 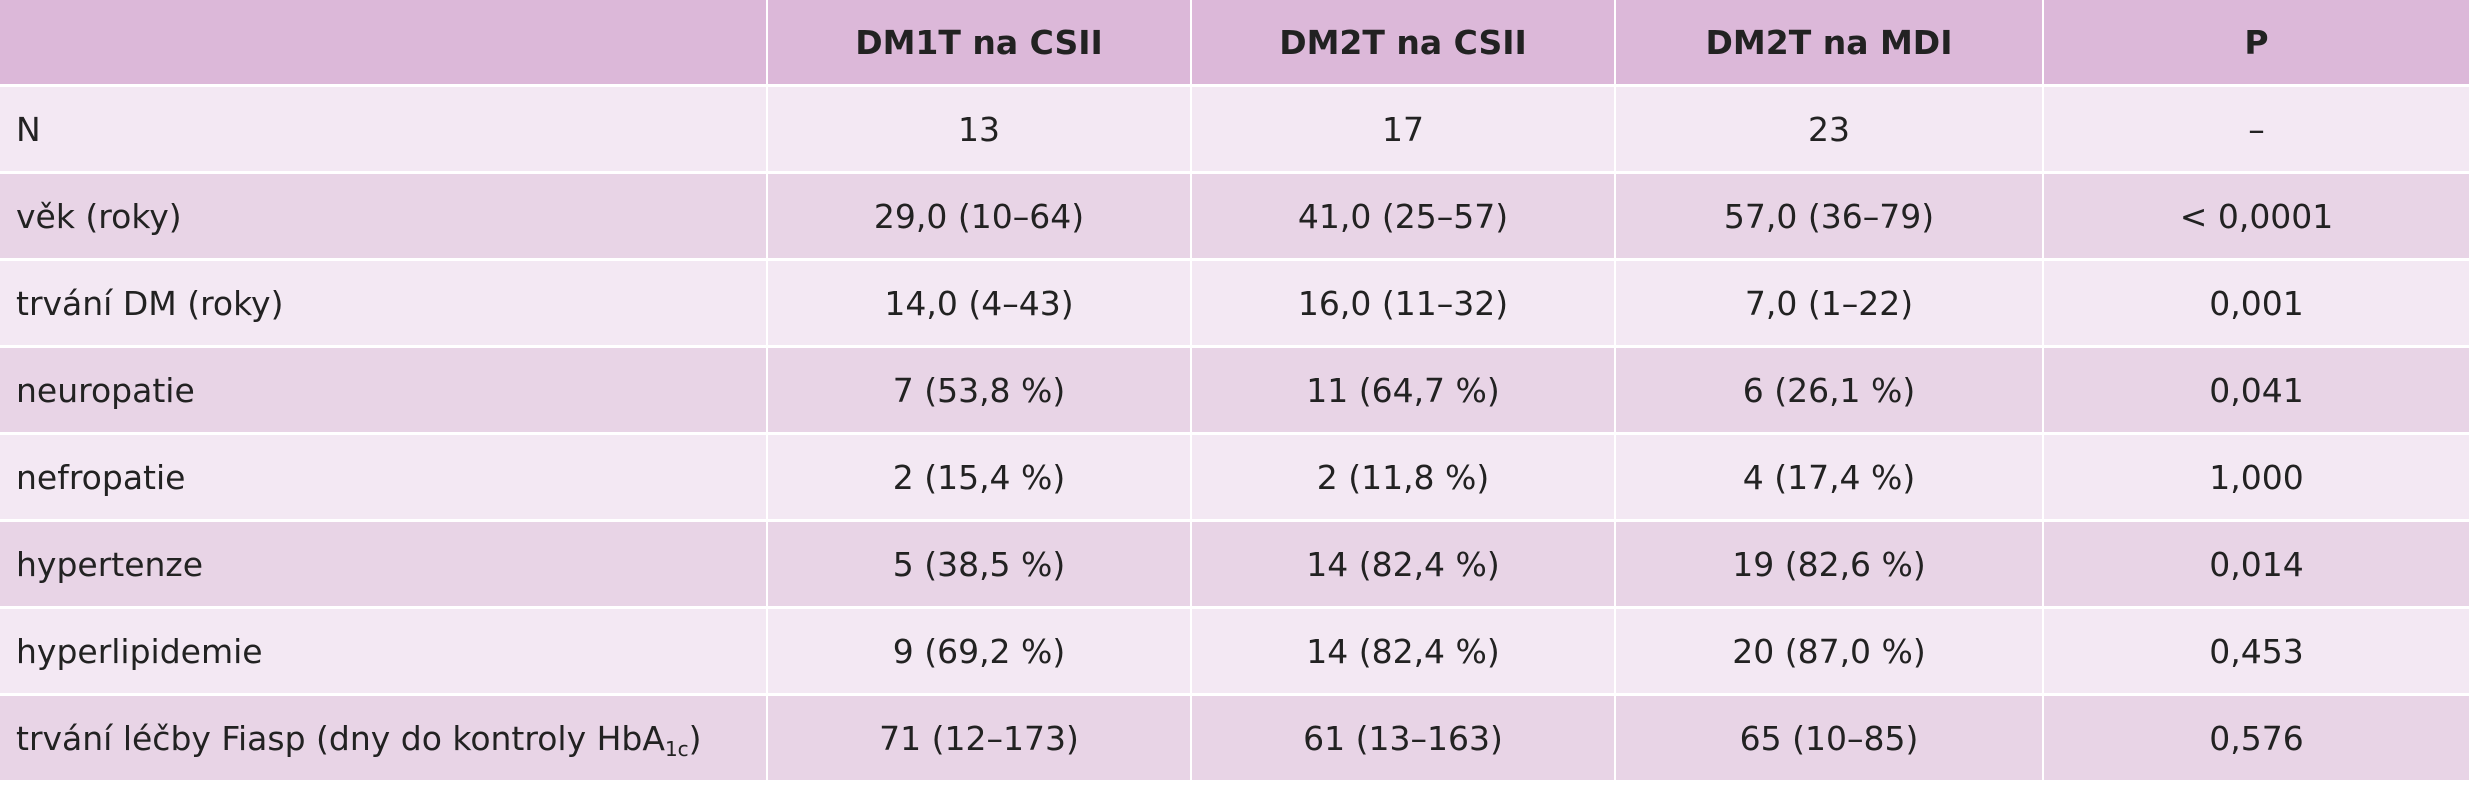 What do you see at coordinates (1830, 388) in the screenshot?
I see `table-cell: 6 (26,1 %)` at bounding box center [1830, 388].